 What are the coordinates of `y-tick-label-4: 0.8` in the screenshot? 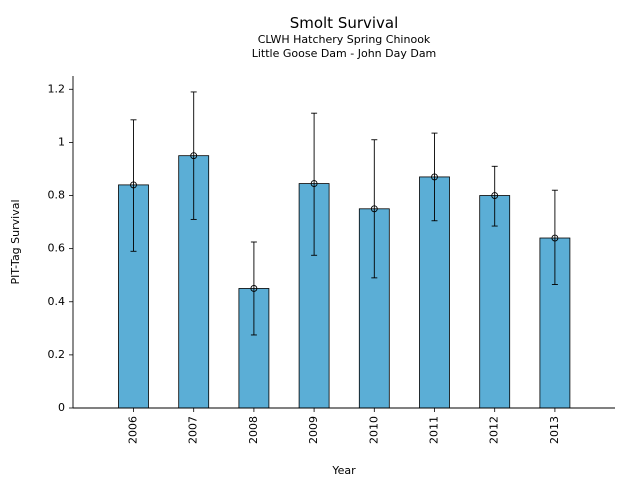 It's located at (57, 195).